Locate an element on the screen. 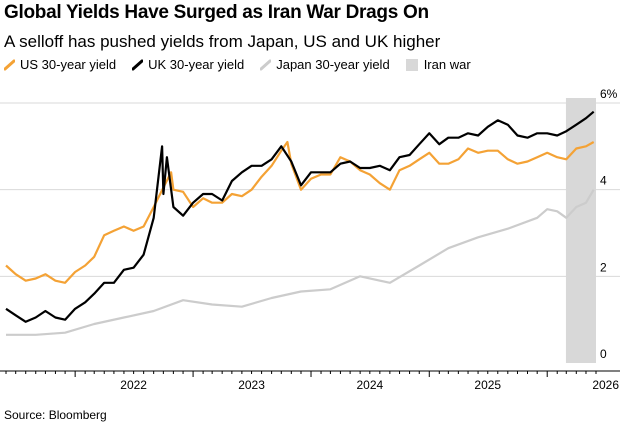  legend-label-us: US 30-year yield is located at coordinates (68, 64).